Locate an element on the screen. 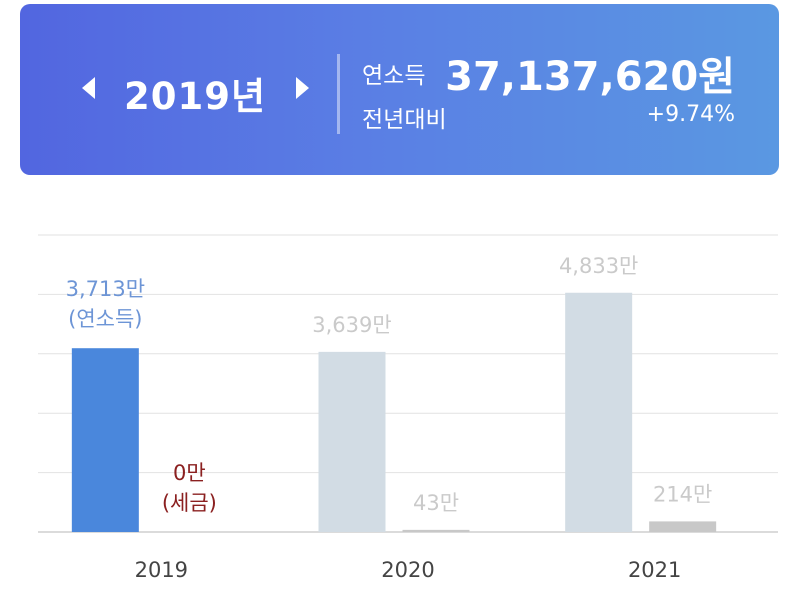 This screenshot has height=592, width=800. selected-year: 2019년 is located at coordinates (195, 96).